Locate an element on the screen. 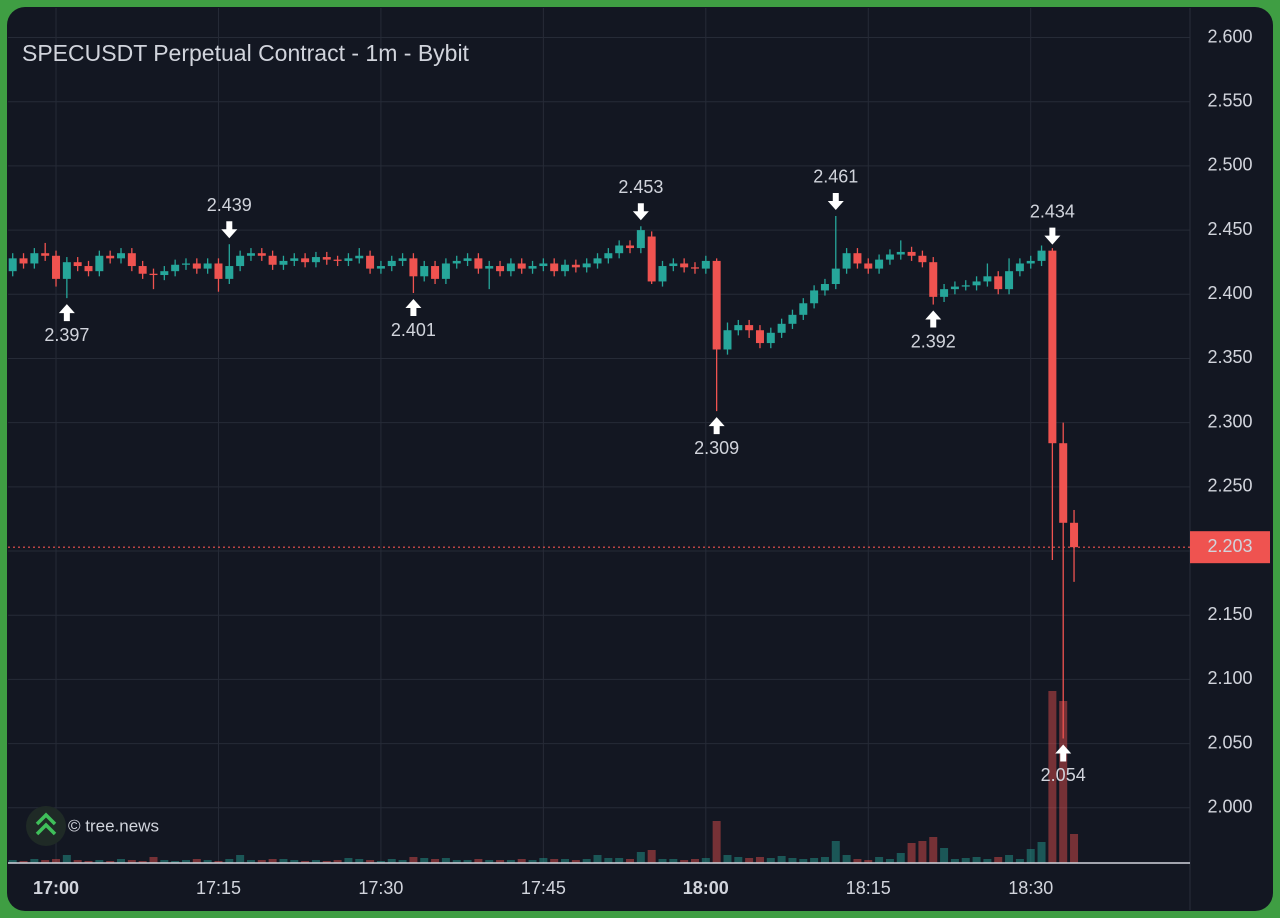 The height and width of the screenshot is (918, 1280). x-tick-label: 17:00 is located at coordinates (56, 888).